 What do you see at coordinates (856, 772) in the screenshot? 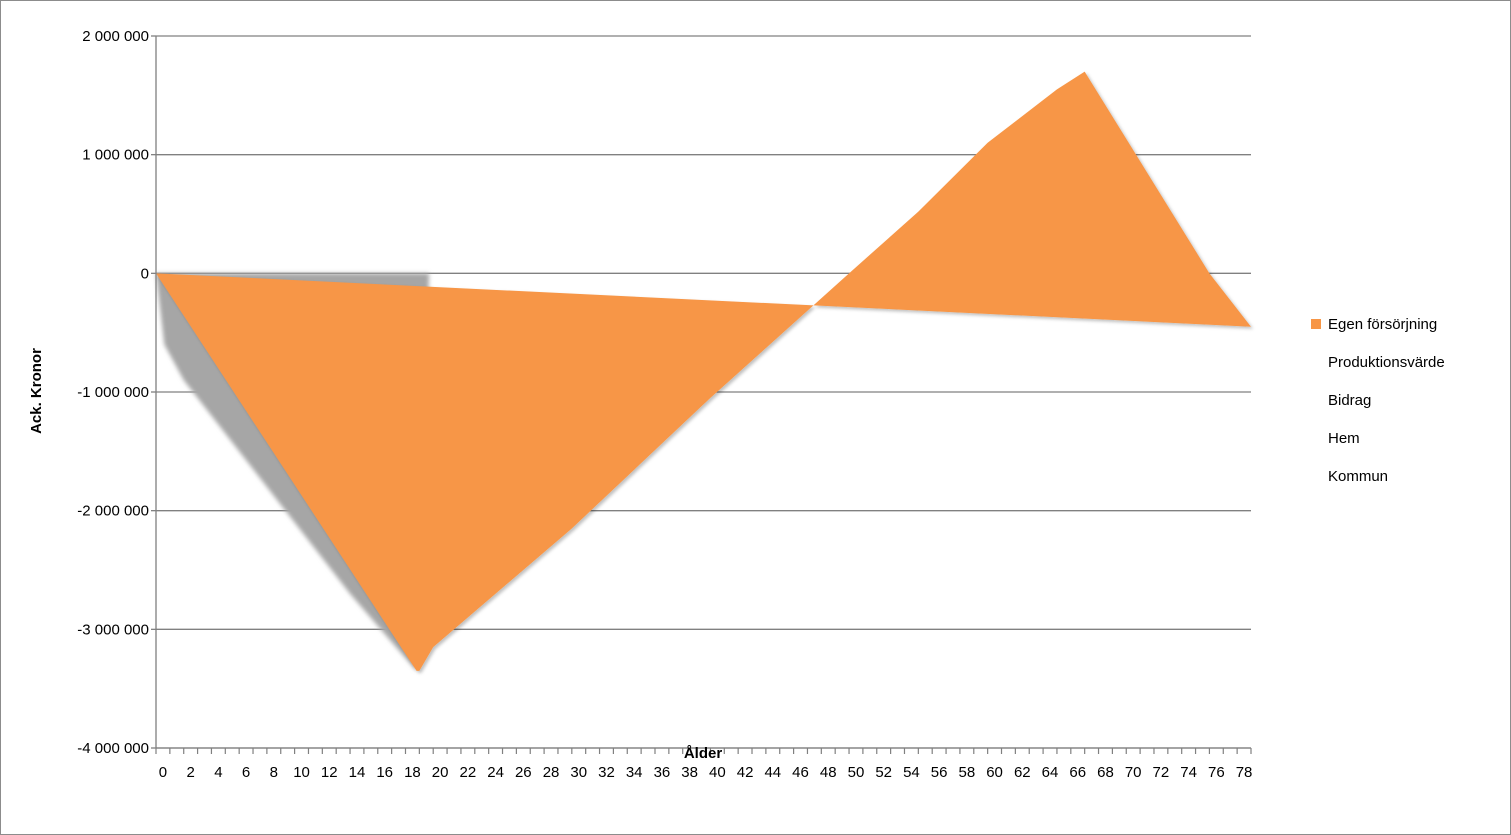
I see `x-tick-label: 50` at bounding box center [856, 772].